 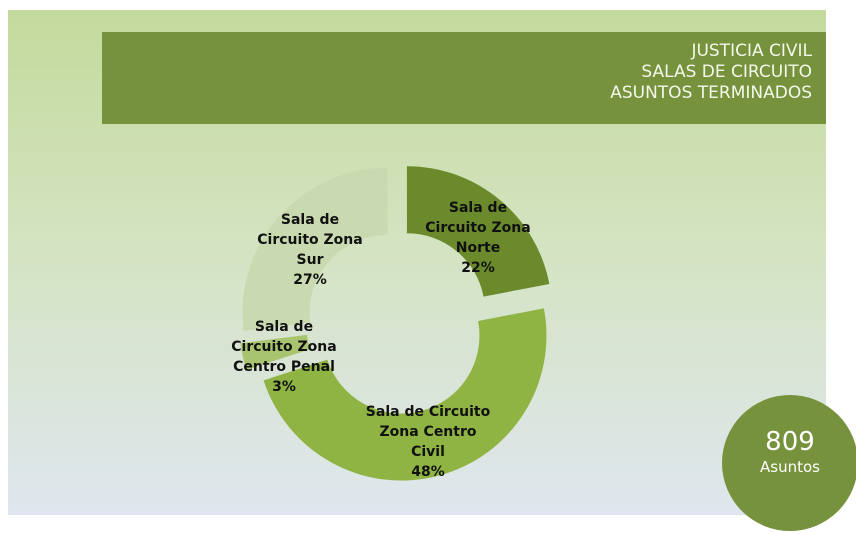 What do you see at coordinates (478, 268) in the screenshot?
I see `slice-value: 22%` at bounding box center [478, 268].